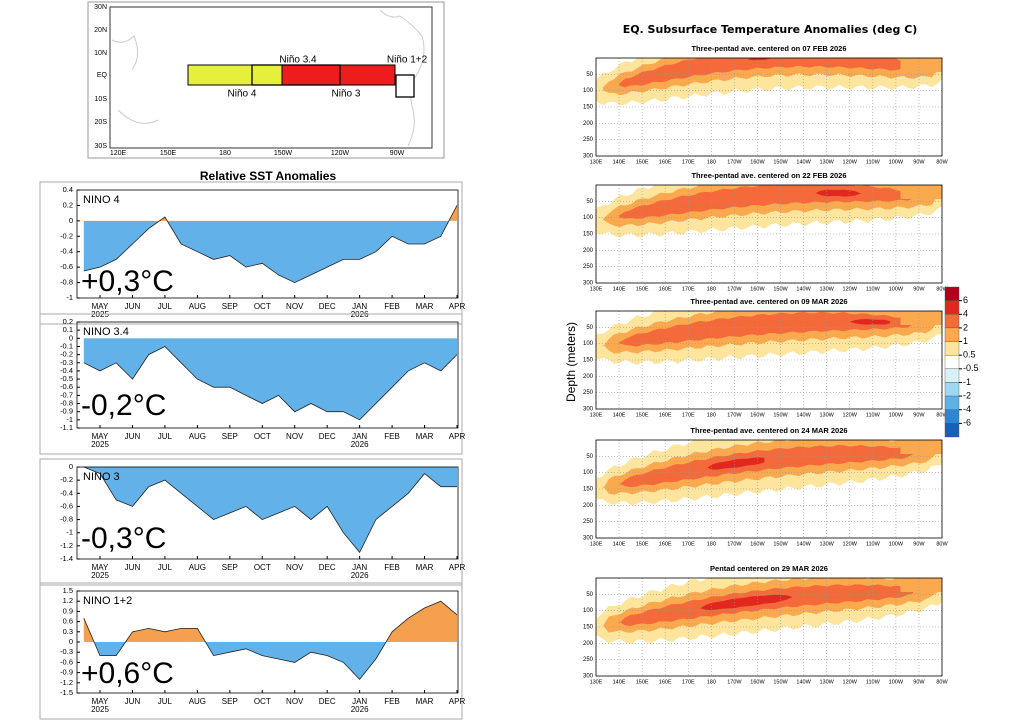  What do you see at coordinates (457, 436) in the screenshot?
I see `x-tick-label: APR` at bounding box center [457, 436].